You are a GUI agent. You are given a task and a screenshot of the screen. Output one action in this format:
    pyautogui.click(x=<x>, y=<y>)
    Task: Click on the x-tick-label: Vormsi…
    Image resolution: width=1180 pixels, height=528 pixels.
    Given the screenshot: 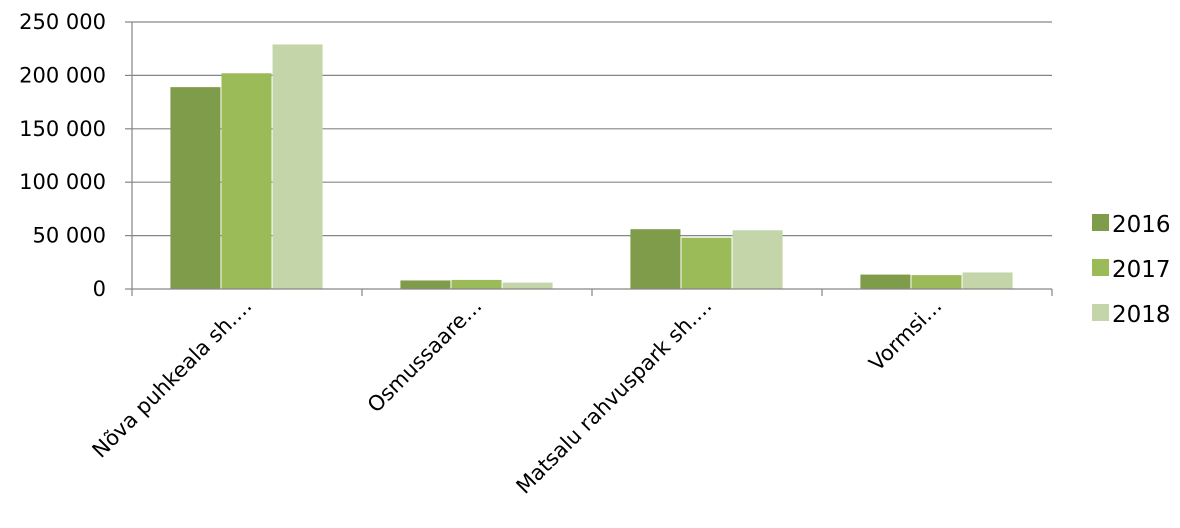 What is the action you would take?
    pyautogui.click(x=905, y=335)
    